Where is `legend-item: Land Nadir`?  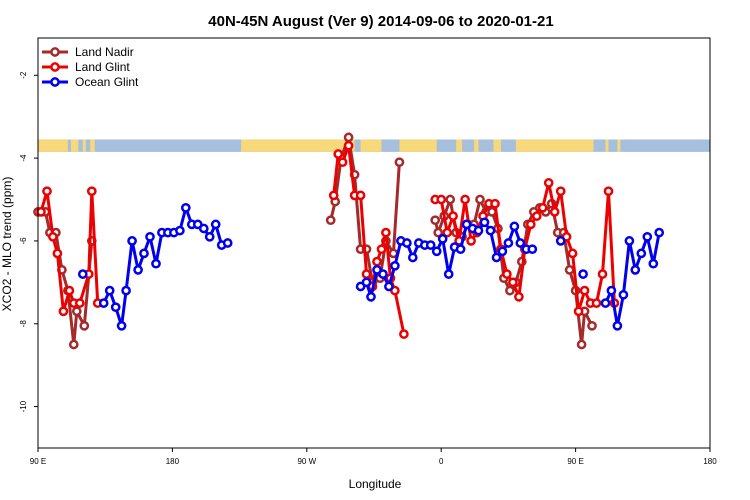 legend-item: Land Nadir is located at coordinates (88, 52).